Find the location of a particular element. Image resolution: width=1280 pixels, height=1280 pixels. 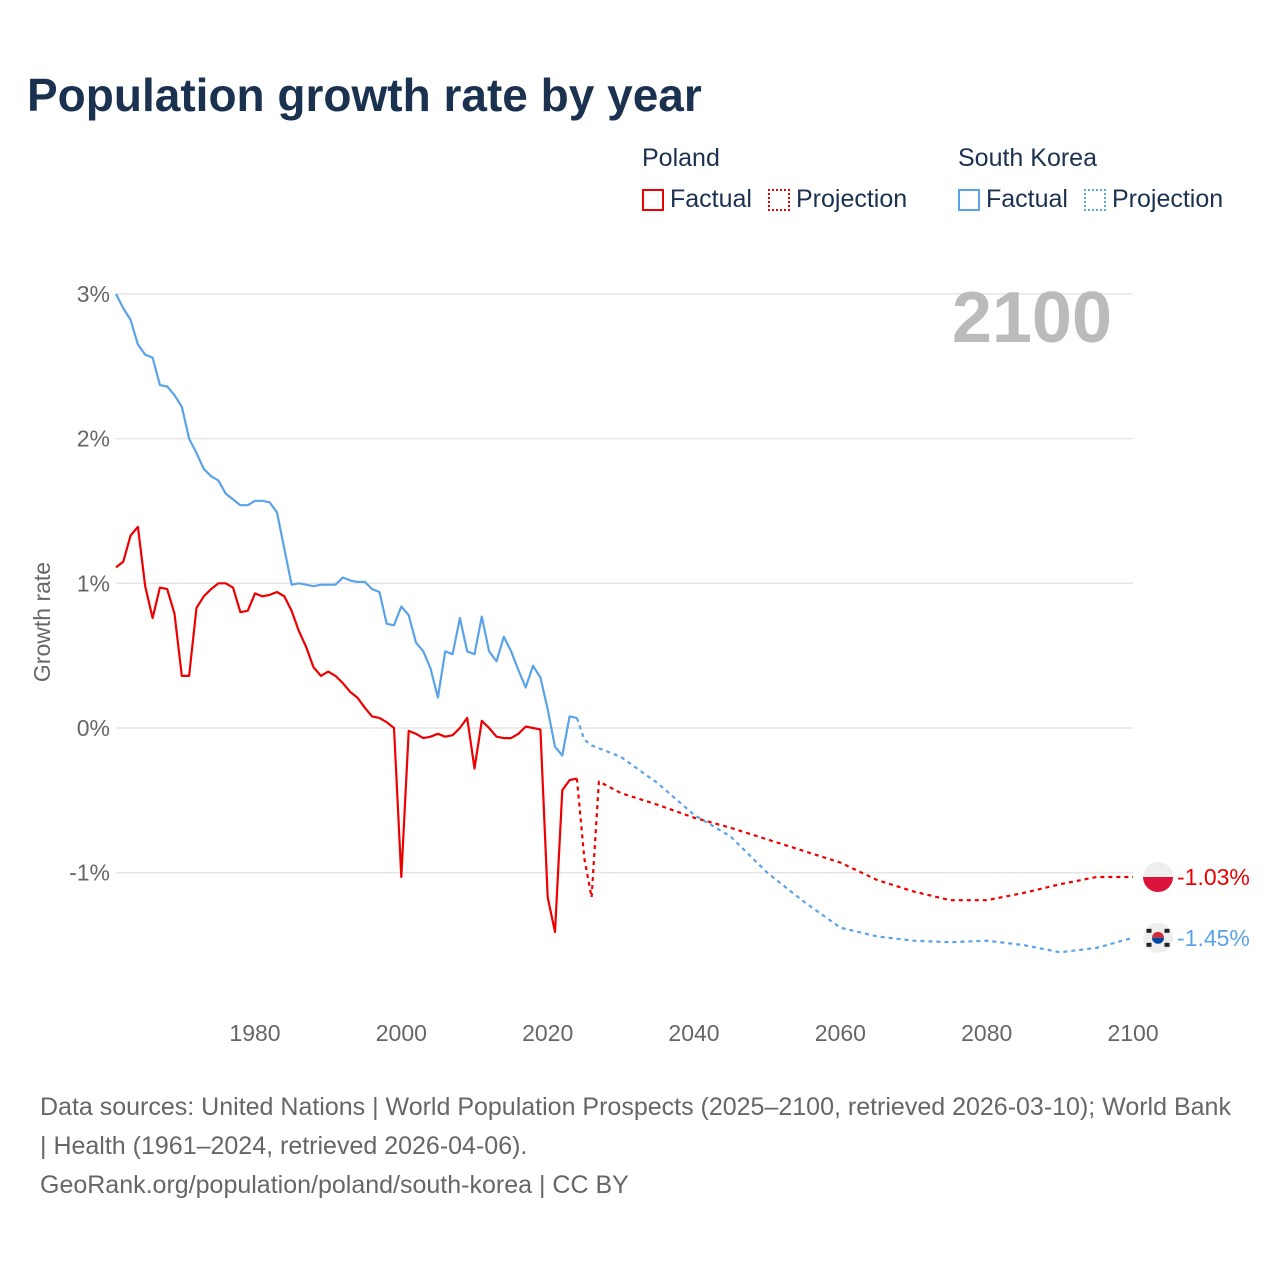

end-value-label: -1.45% is located at coordinates (1213, 938).